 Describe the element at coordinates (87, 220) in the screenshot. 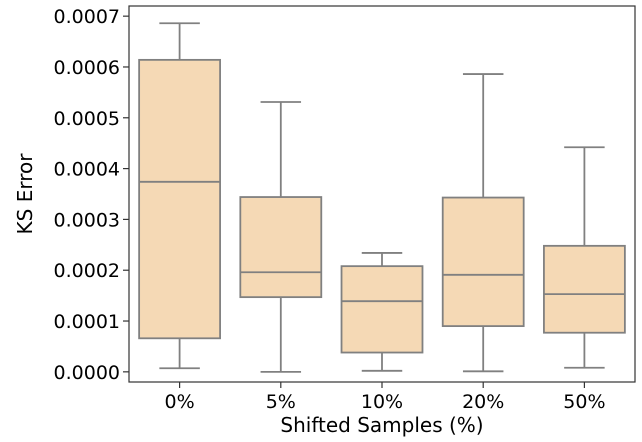

I see `y-tick-label: 0.0003` at that location.